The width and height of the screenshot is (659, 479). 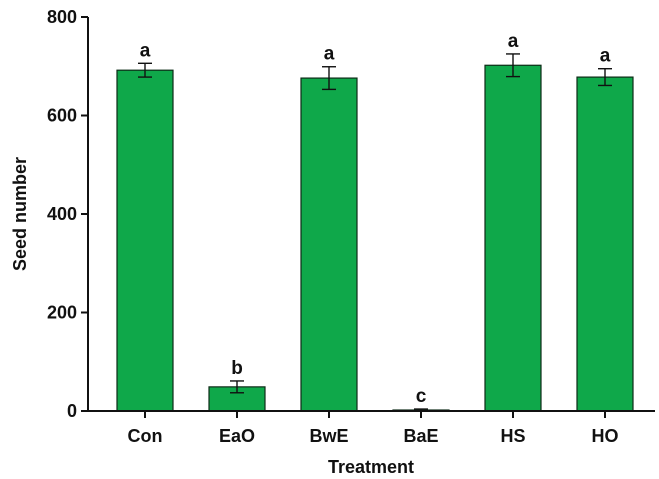 I want to click on error-bar-bwe, so click(x=329, y=78).